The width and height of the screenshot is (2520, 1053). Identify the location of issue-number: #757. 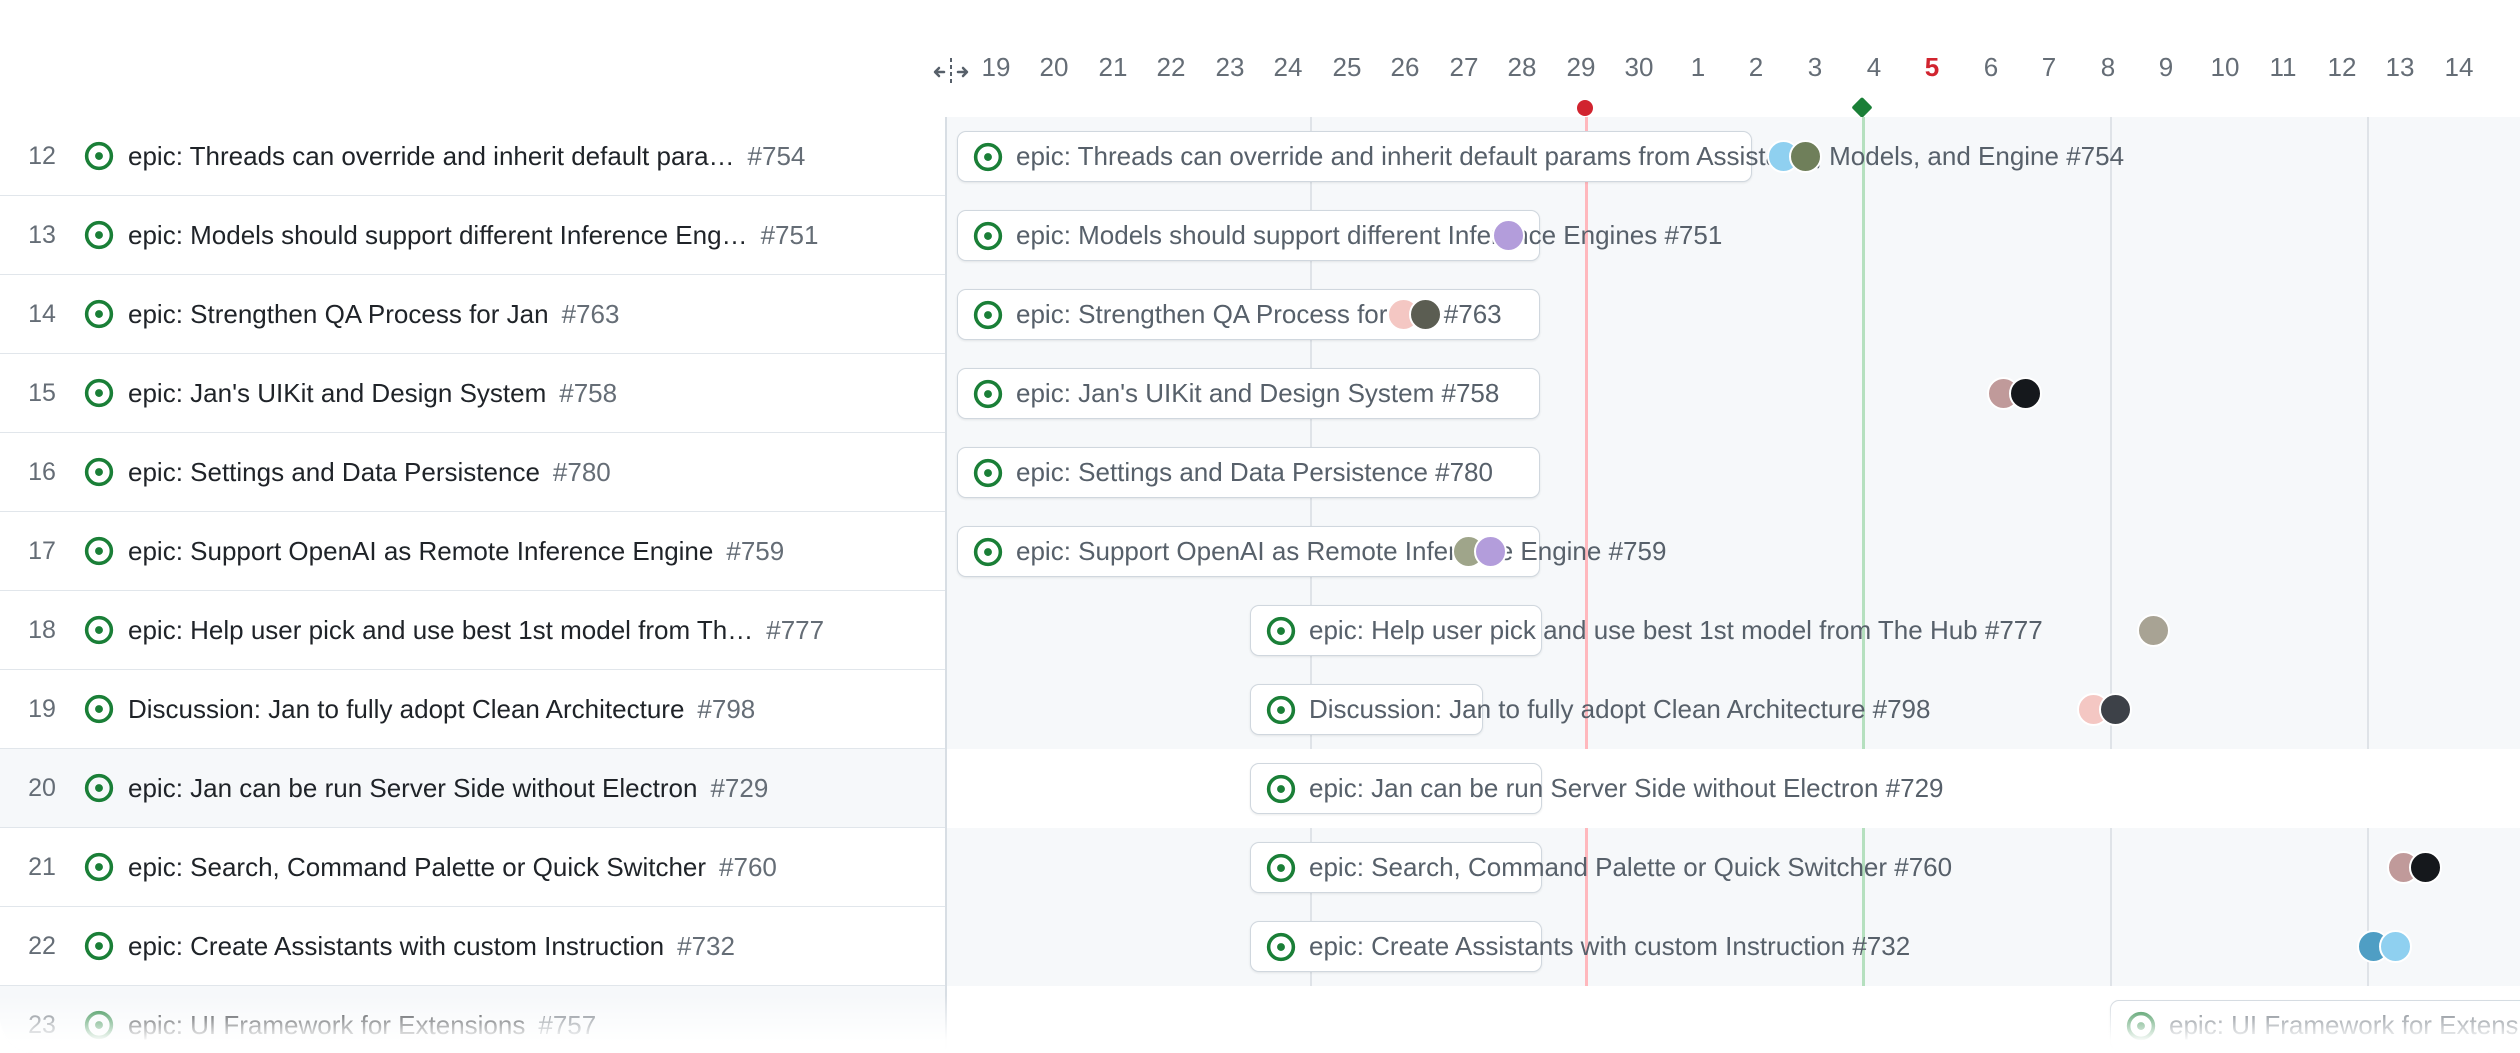
(567, 1024).